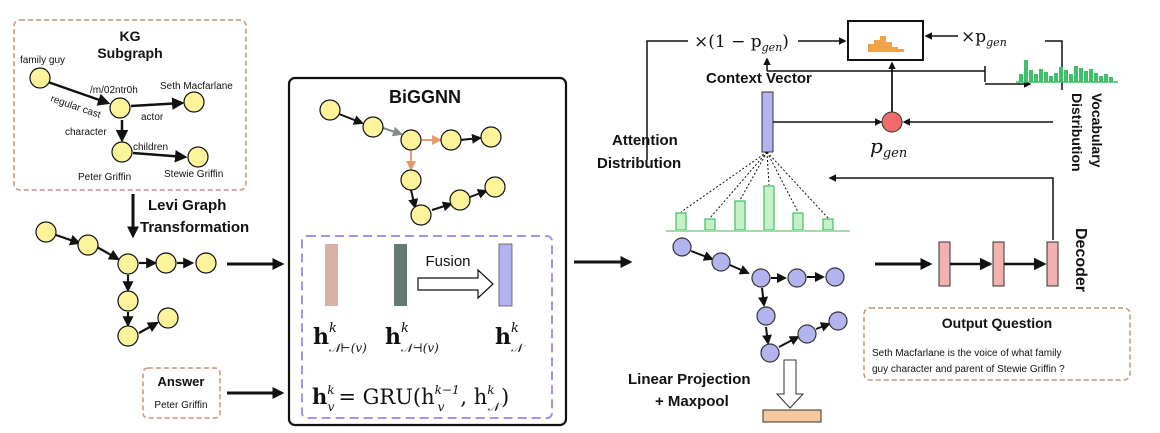  What do you see at coordinates (152, 117) in the screenshot?
I see `kg-label-actor: actor` at bounding box center [152, 117].